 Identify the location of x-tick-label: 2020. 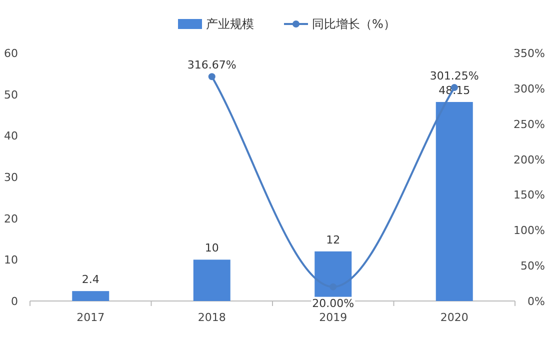
(454, 317).